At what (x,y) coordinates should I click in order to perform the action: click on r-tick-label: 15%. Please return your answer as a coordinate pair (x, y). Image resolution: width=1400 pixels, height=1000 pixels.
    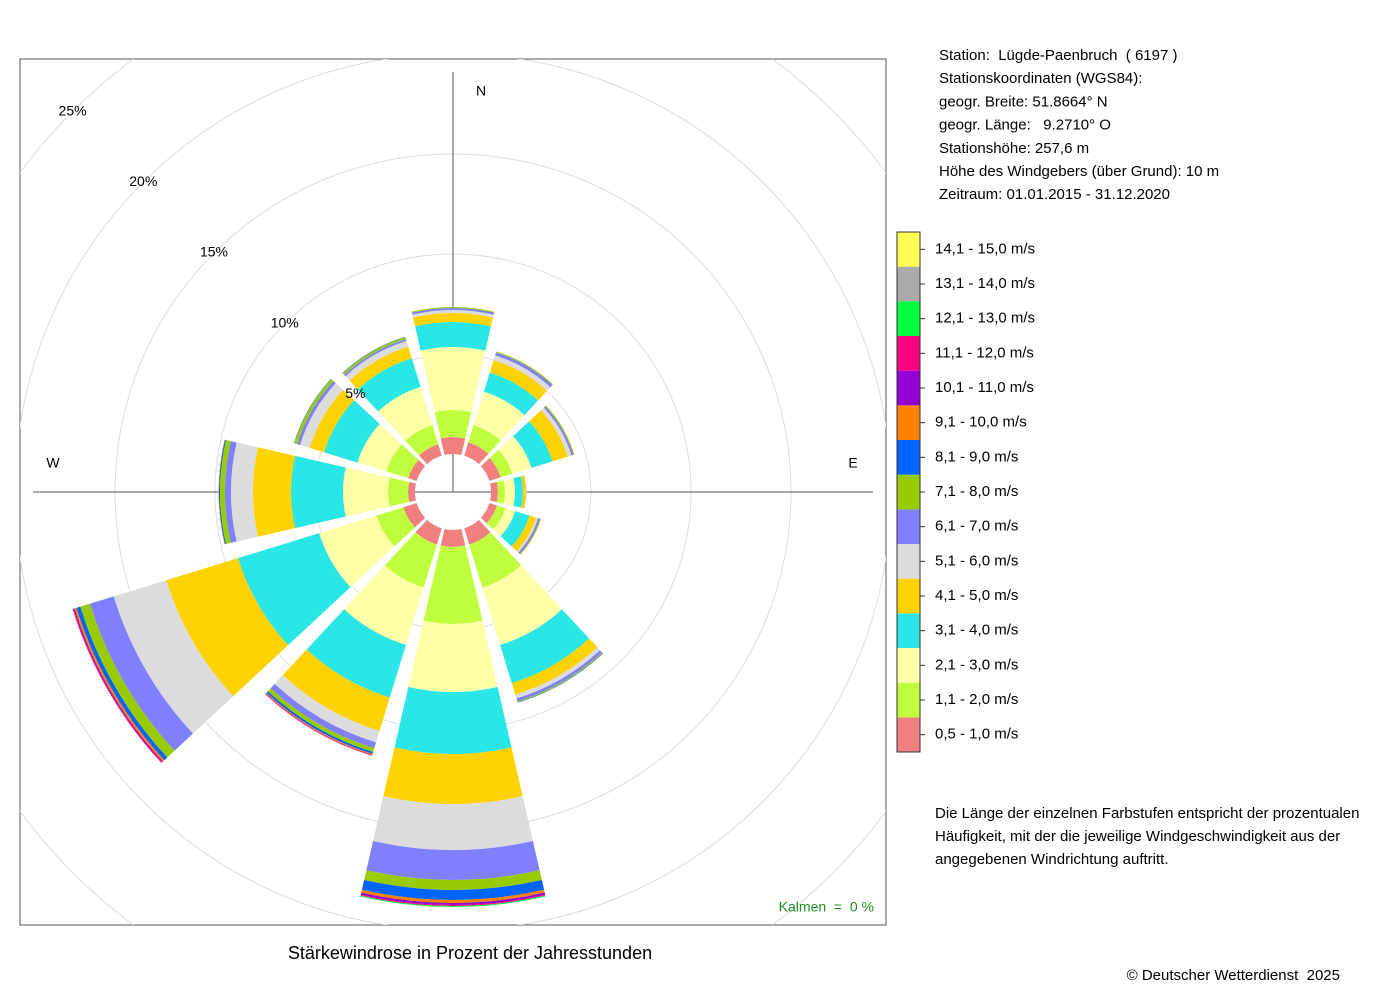
    Looking at the image, I should click on (214, 252).